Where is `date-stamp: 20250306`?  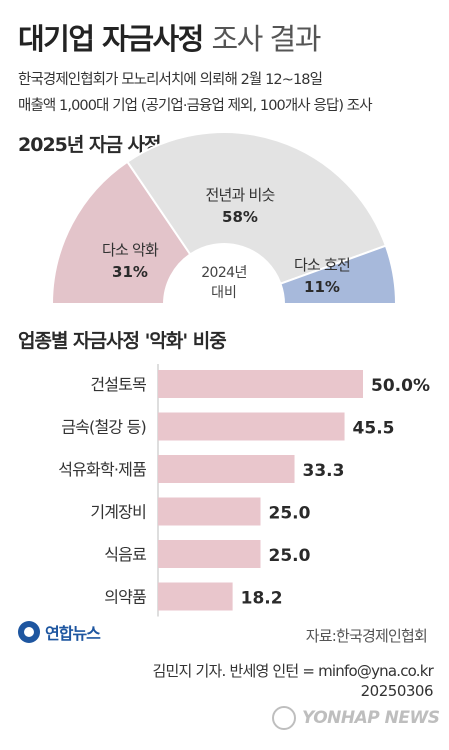 date-stamp: 20250306 is located at coordinates (397, 691).